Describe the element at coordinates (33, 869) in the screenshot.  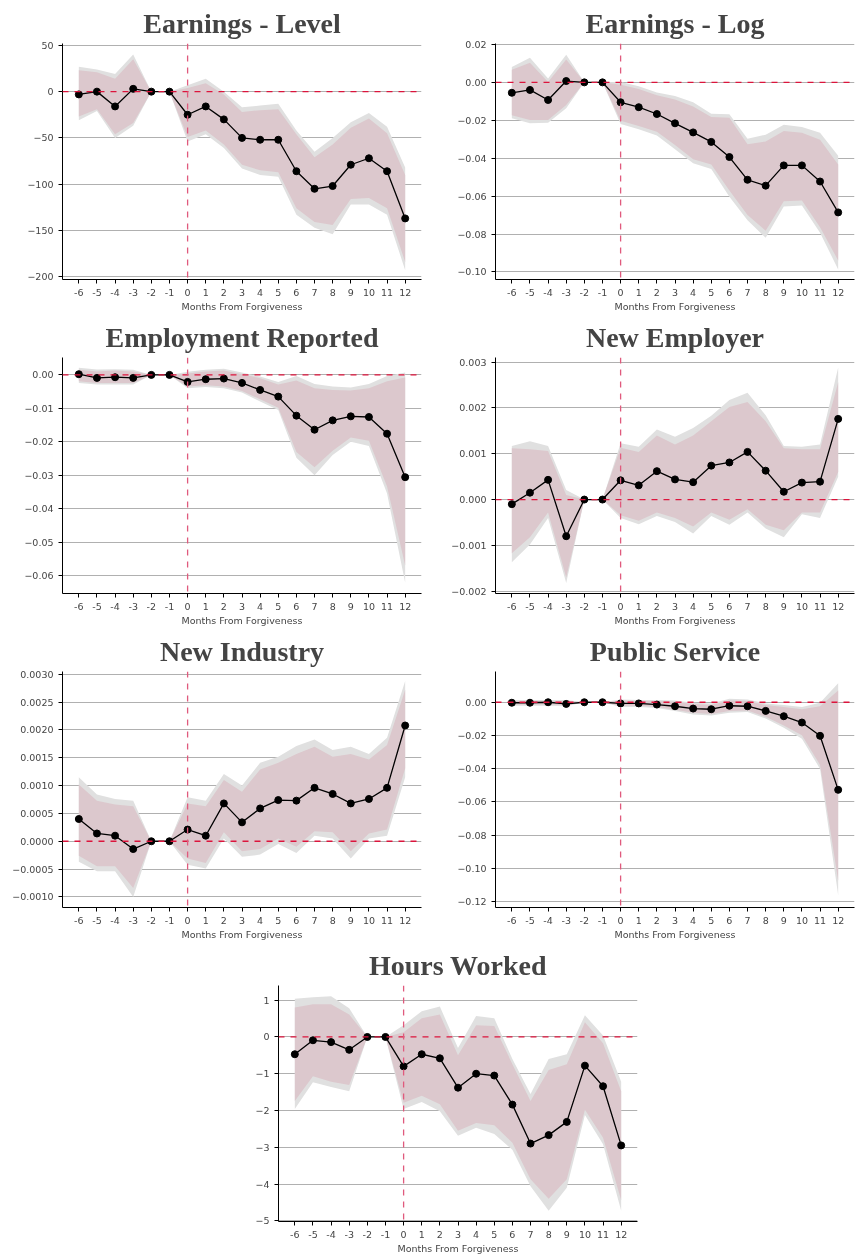
I see `y-tick-label: −0.0005` at that location.